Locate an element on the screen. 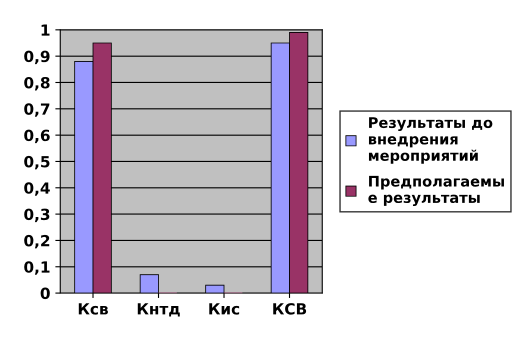 Image resolution: width=524 pixels, height=351 pixels. y-tick-label: 0,1 is located at coordinates (37, 268).